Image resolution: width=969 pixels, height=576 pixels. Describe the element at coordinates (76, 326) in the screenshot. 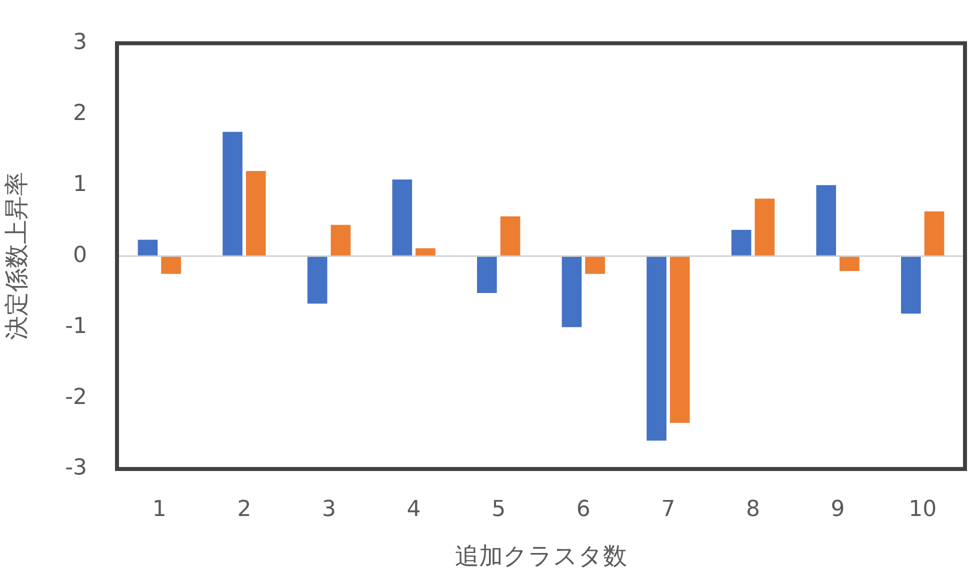

I see `y-tick-label: -1` at that location.